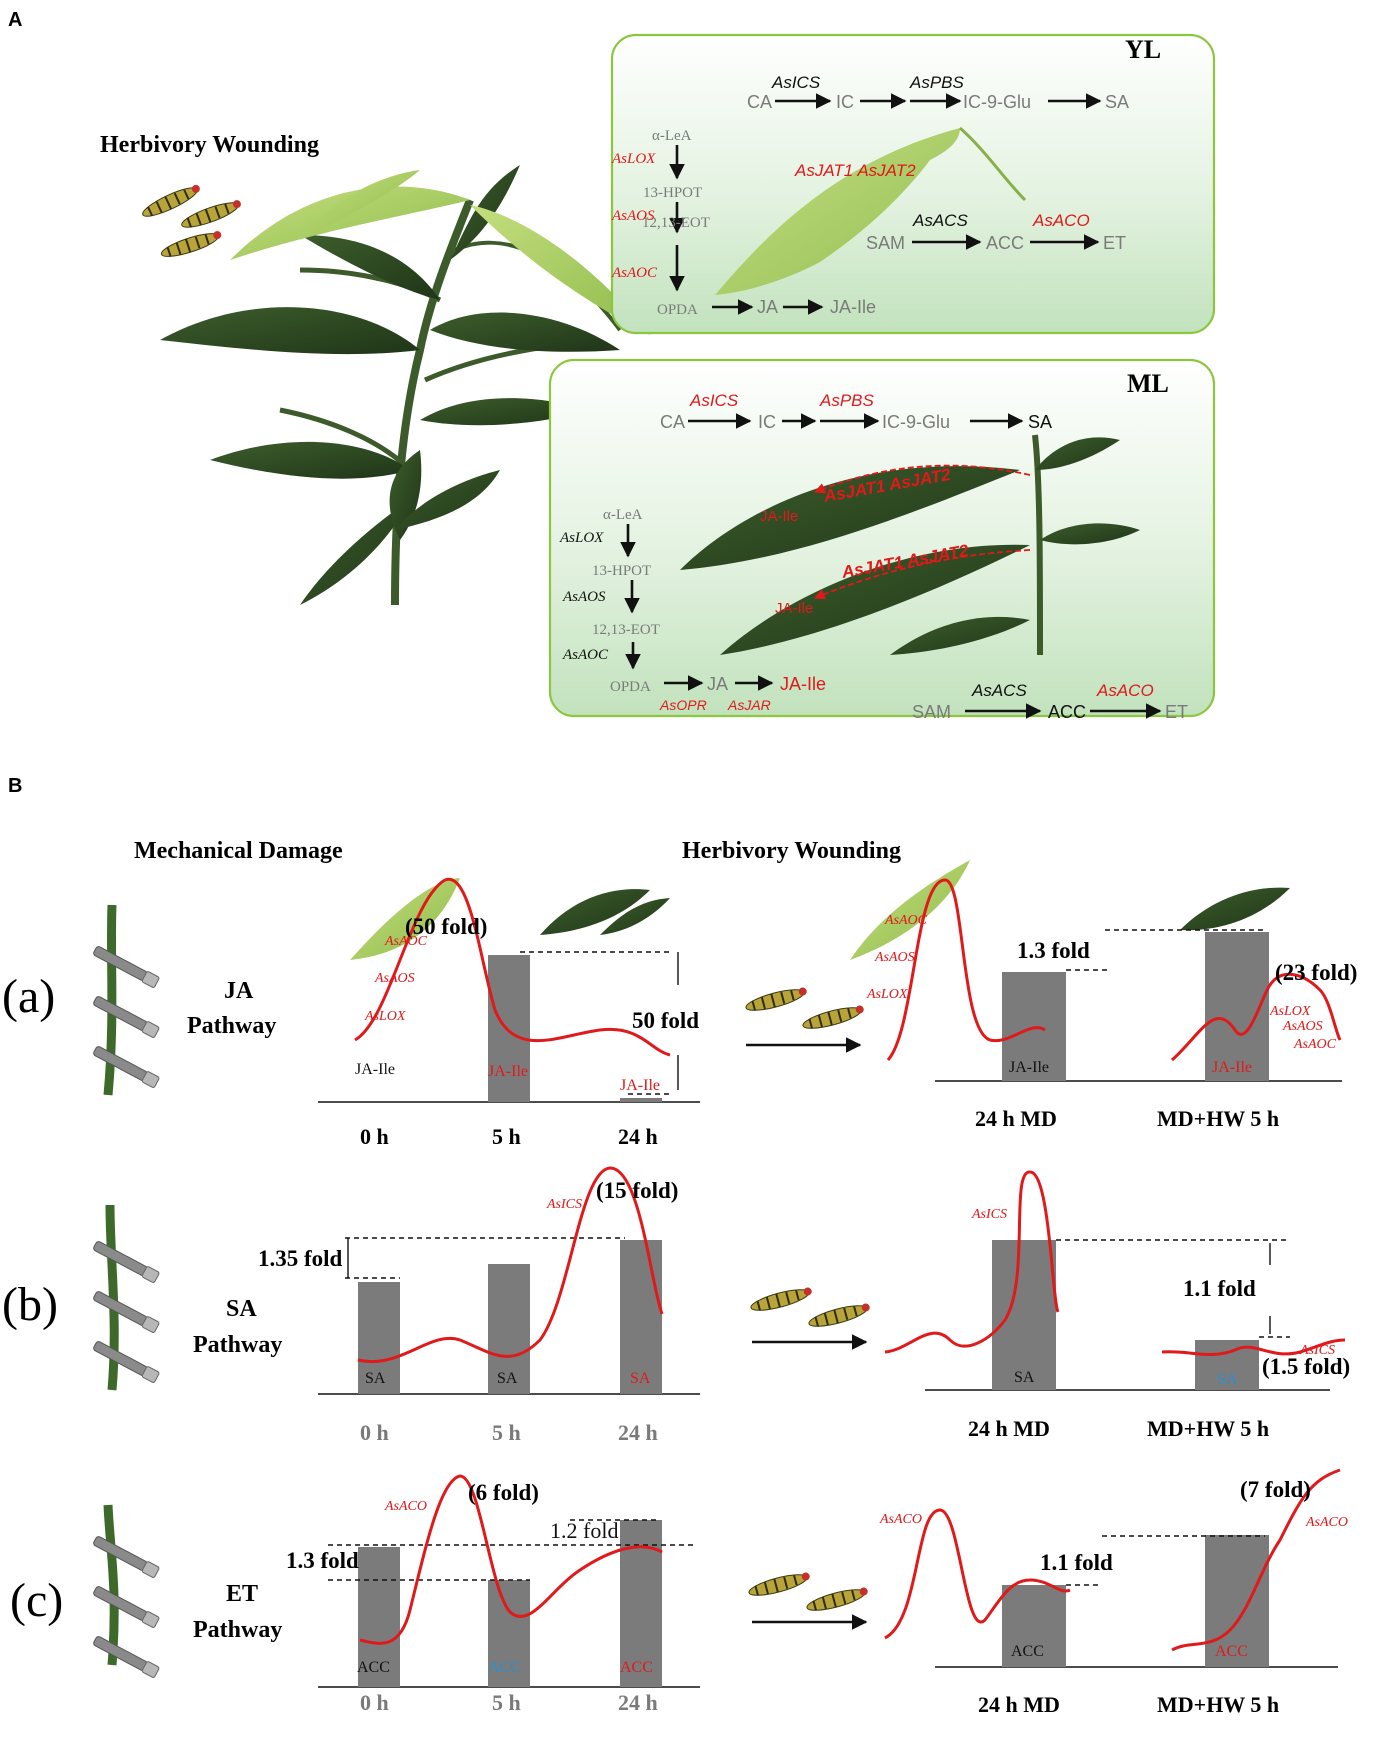 Image resolution: width=1387 pixels, height=1756 pixels. What do you see at coordinates (623, 515) in the screenshot?
I see `ml-alea: α-LeA` at bounding box center [623, 515].